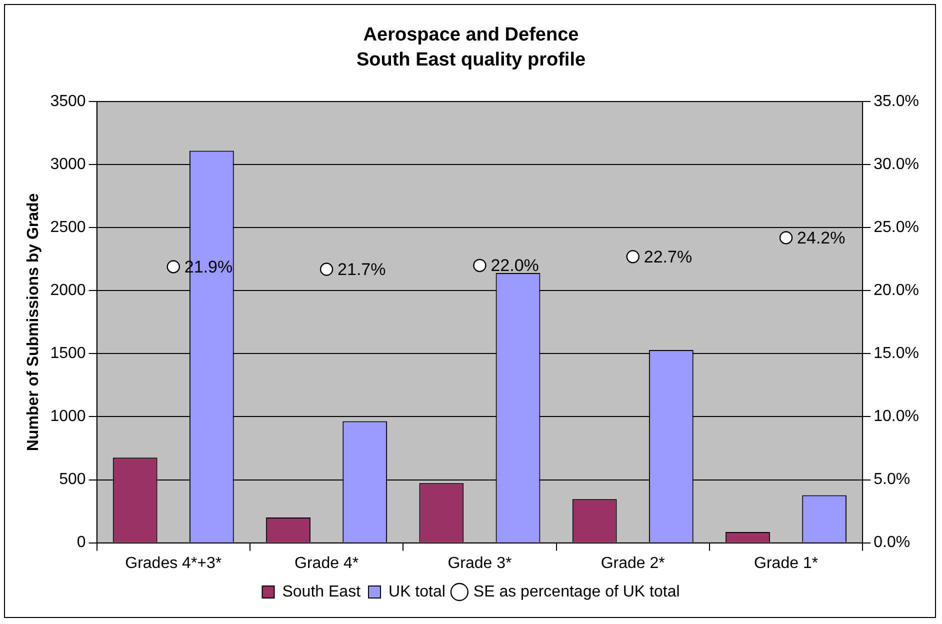 This screenshot has width=942, height=624. What do you see at coordinates (632, 563) in the screenshot?
I see `x-tick-label: Grade 2*` at bounding box center [632, 563].